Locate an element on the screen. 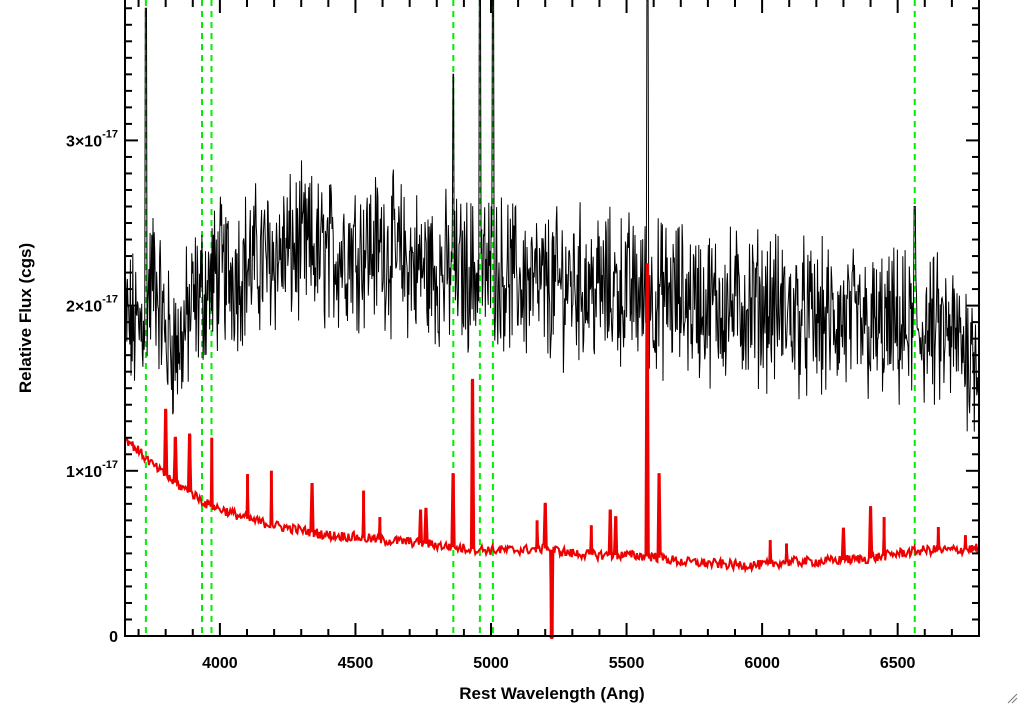  y-tick-label: 1×10⁻¹⁷ is located at coordinates (92, 470).